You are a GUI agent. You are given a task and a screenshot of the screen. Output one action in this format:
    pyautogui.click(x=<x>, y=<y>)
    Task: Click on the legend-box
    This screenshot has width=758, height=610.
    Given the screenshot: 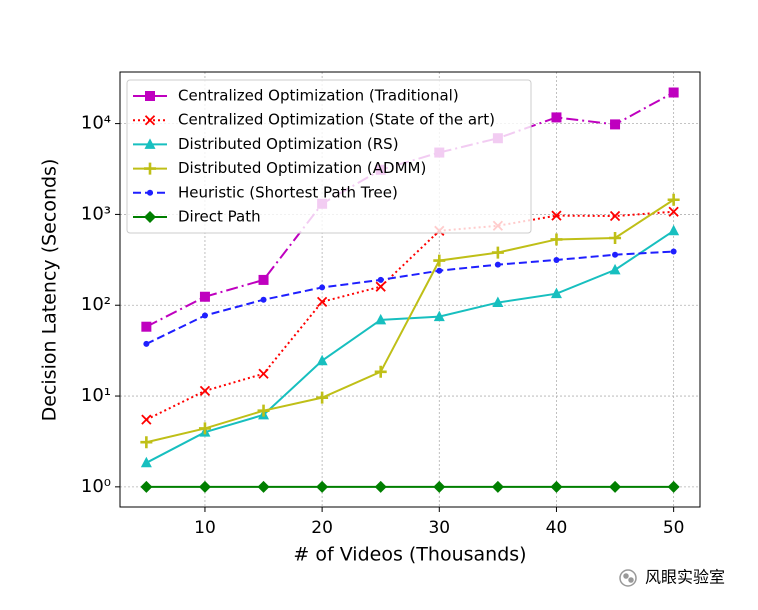 What is the action you would take?
    pyautogui.click(x=329, y=156)
    